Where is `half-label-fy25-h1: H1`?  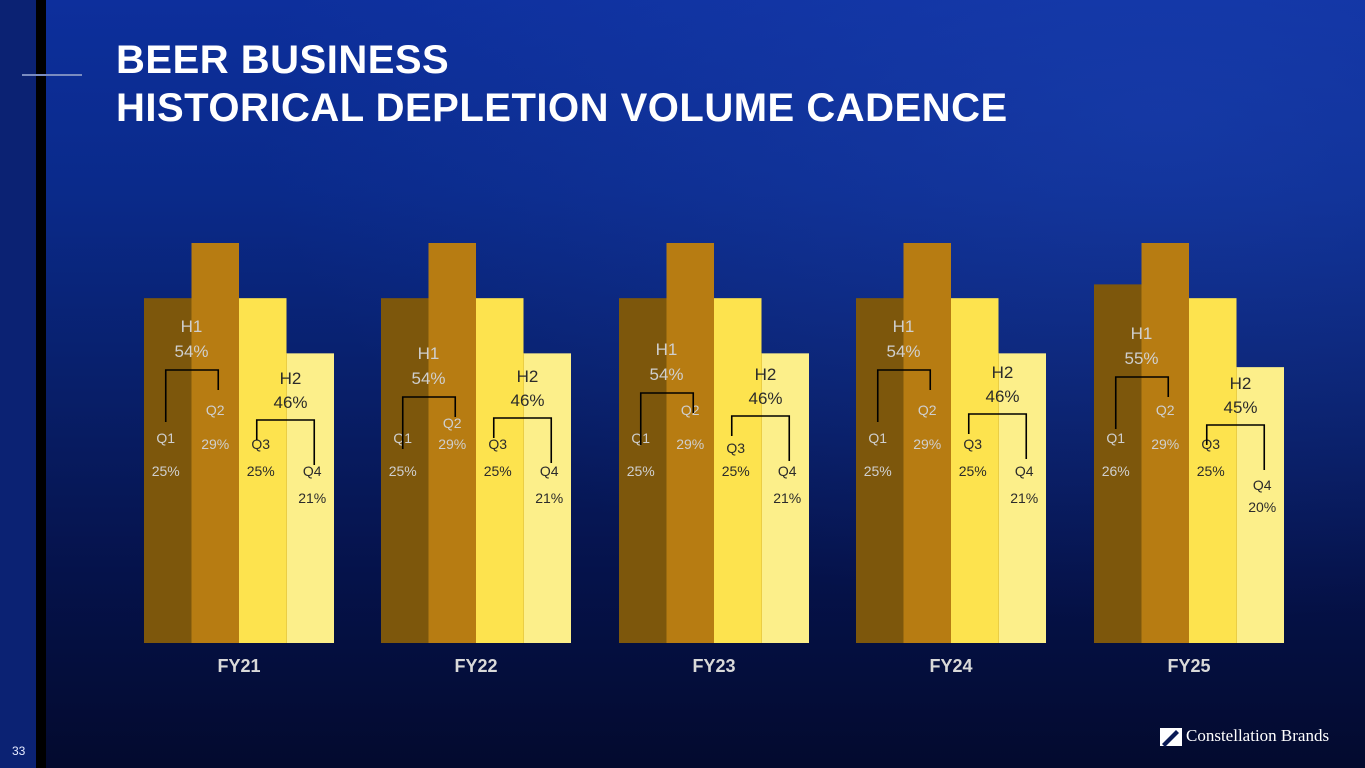 half-label-fy25-h1: H1 is located at coordinates (1142, 333).